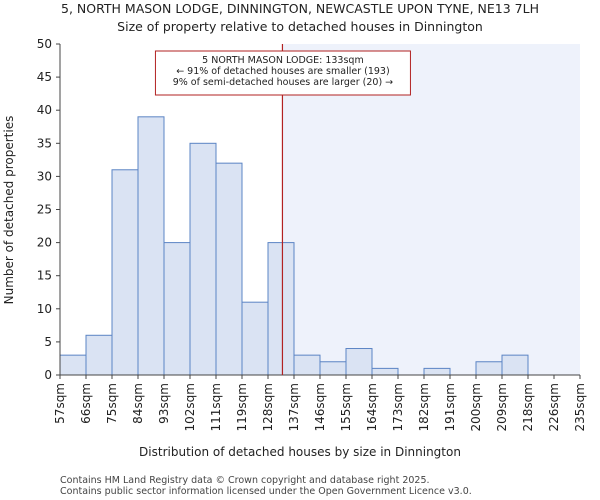  I want to click on bar-102sqm, so click(203, 259).